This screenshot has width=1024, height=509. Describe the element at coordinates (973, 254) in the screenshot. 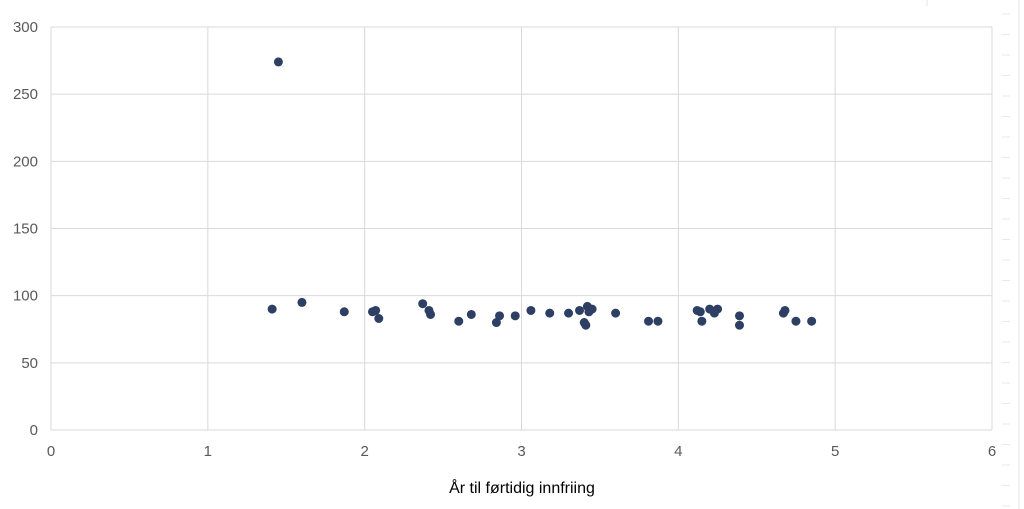

I see `window-edge-decoration` at that location.